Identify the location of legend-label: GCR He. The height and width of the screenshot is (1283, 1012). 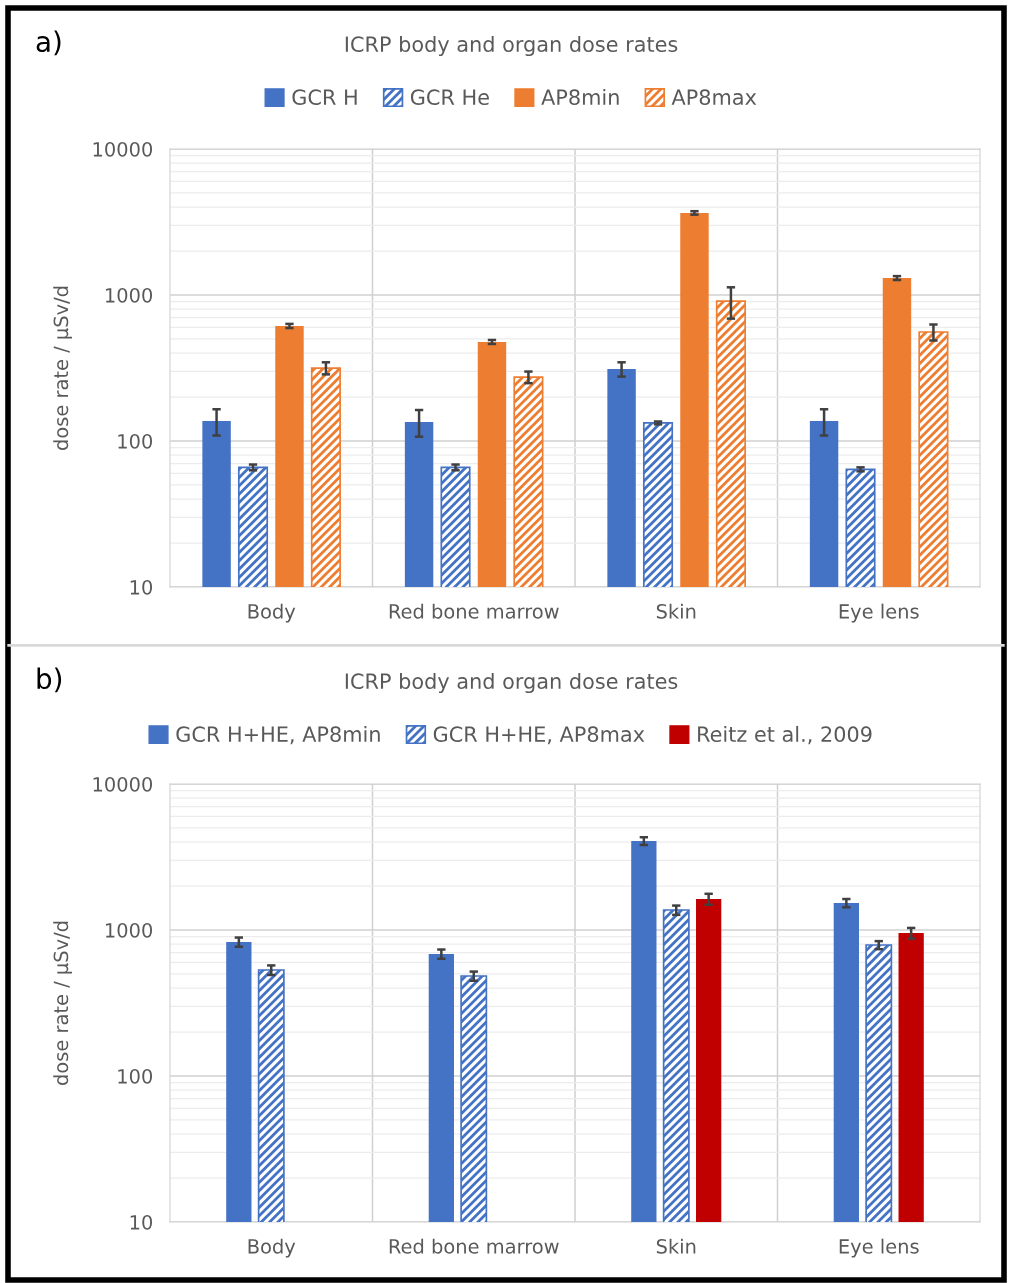
(449, 97).